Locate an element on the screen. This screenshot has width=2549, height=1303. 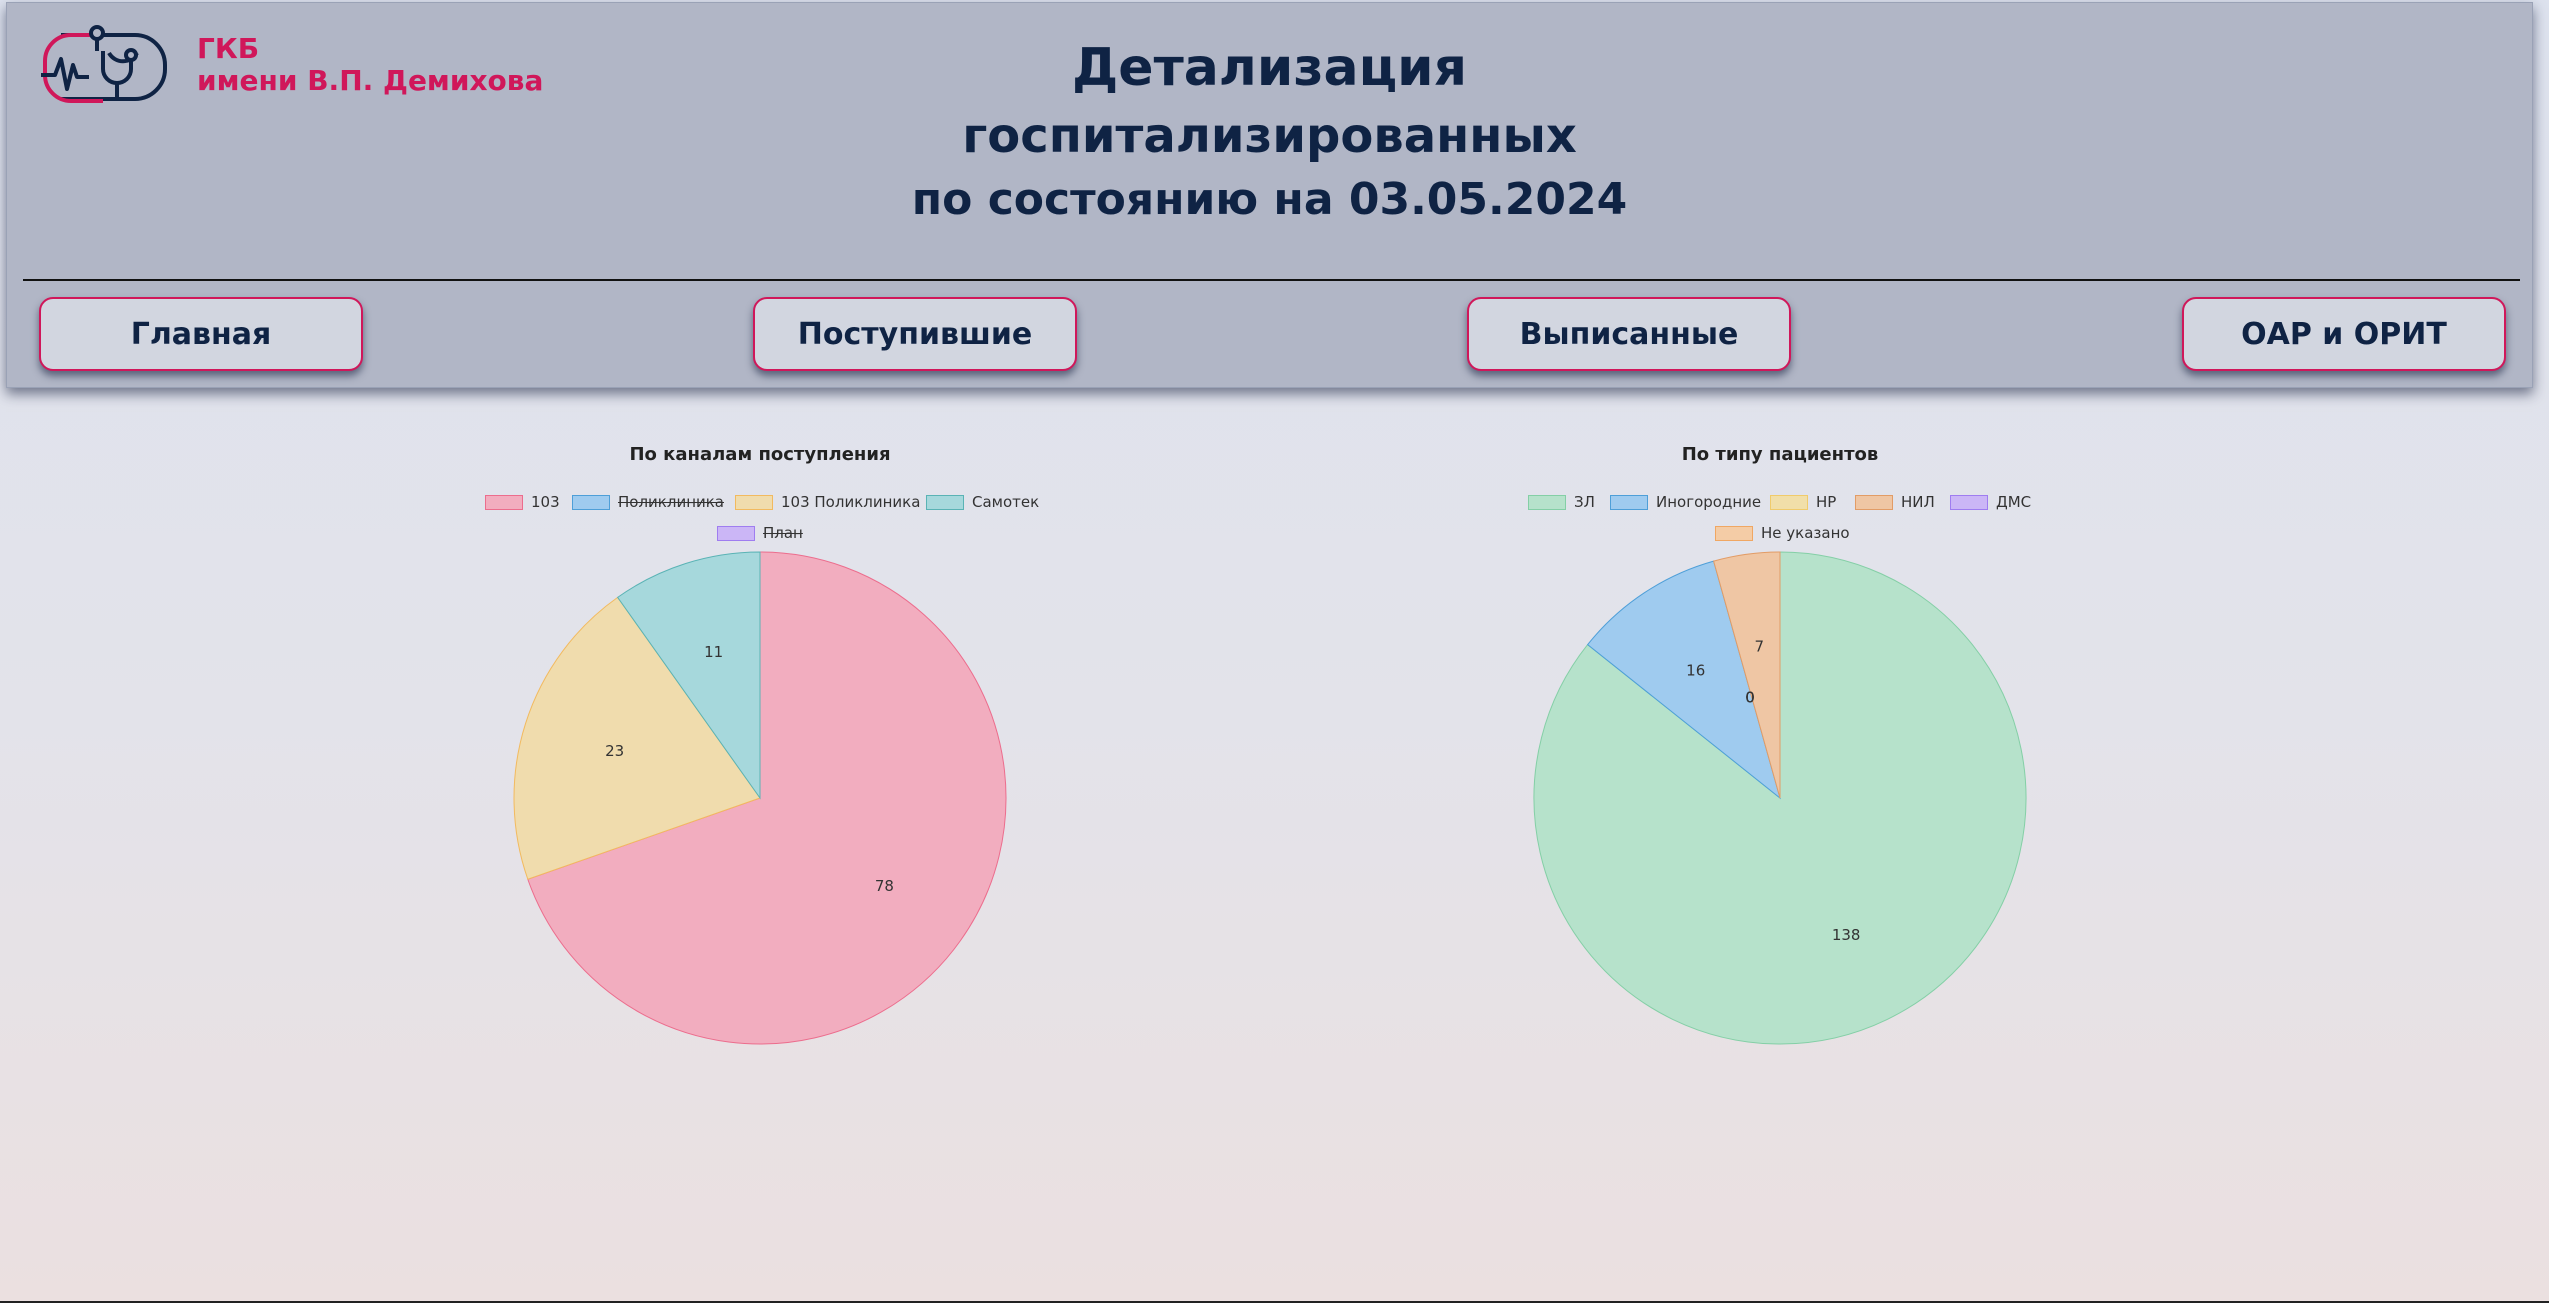
bottom-border is located at coordinates (1274, 1302).